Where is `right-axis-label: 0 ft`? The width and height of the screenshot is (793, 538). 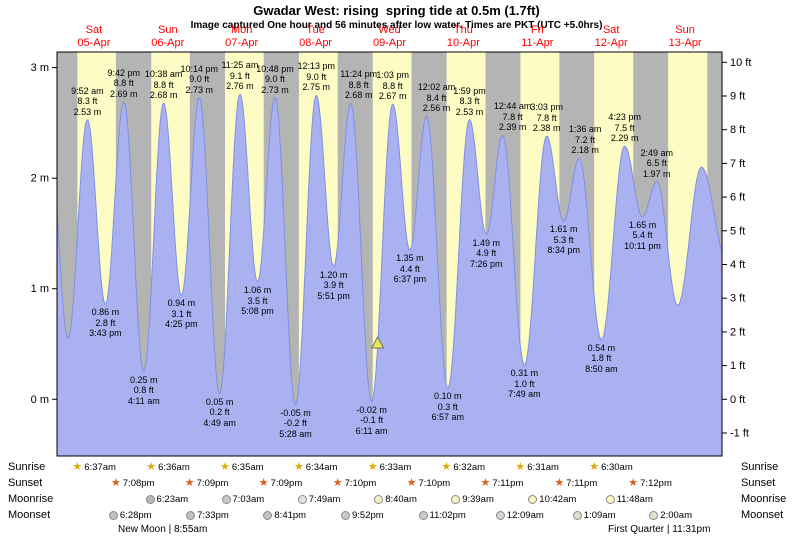 right-axis-label: 0 ft is located at coordinates (737, 400).